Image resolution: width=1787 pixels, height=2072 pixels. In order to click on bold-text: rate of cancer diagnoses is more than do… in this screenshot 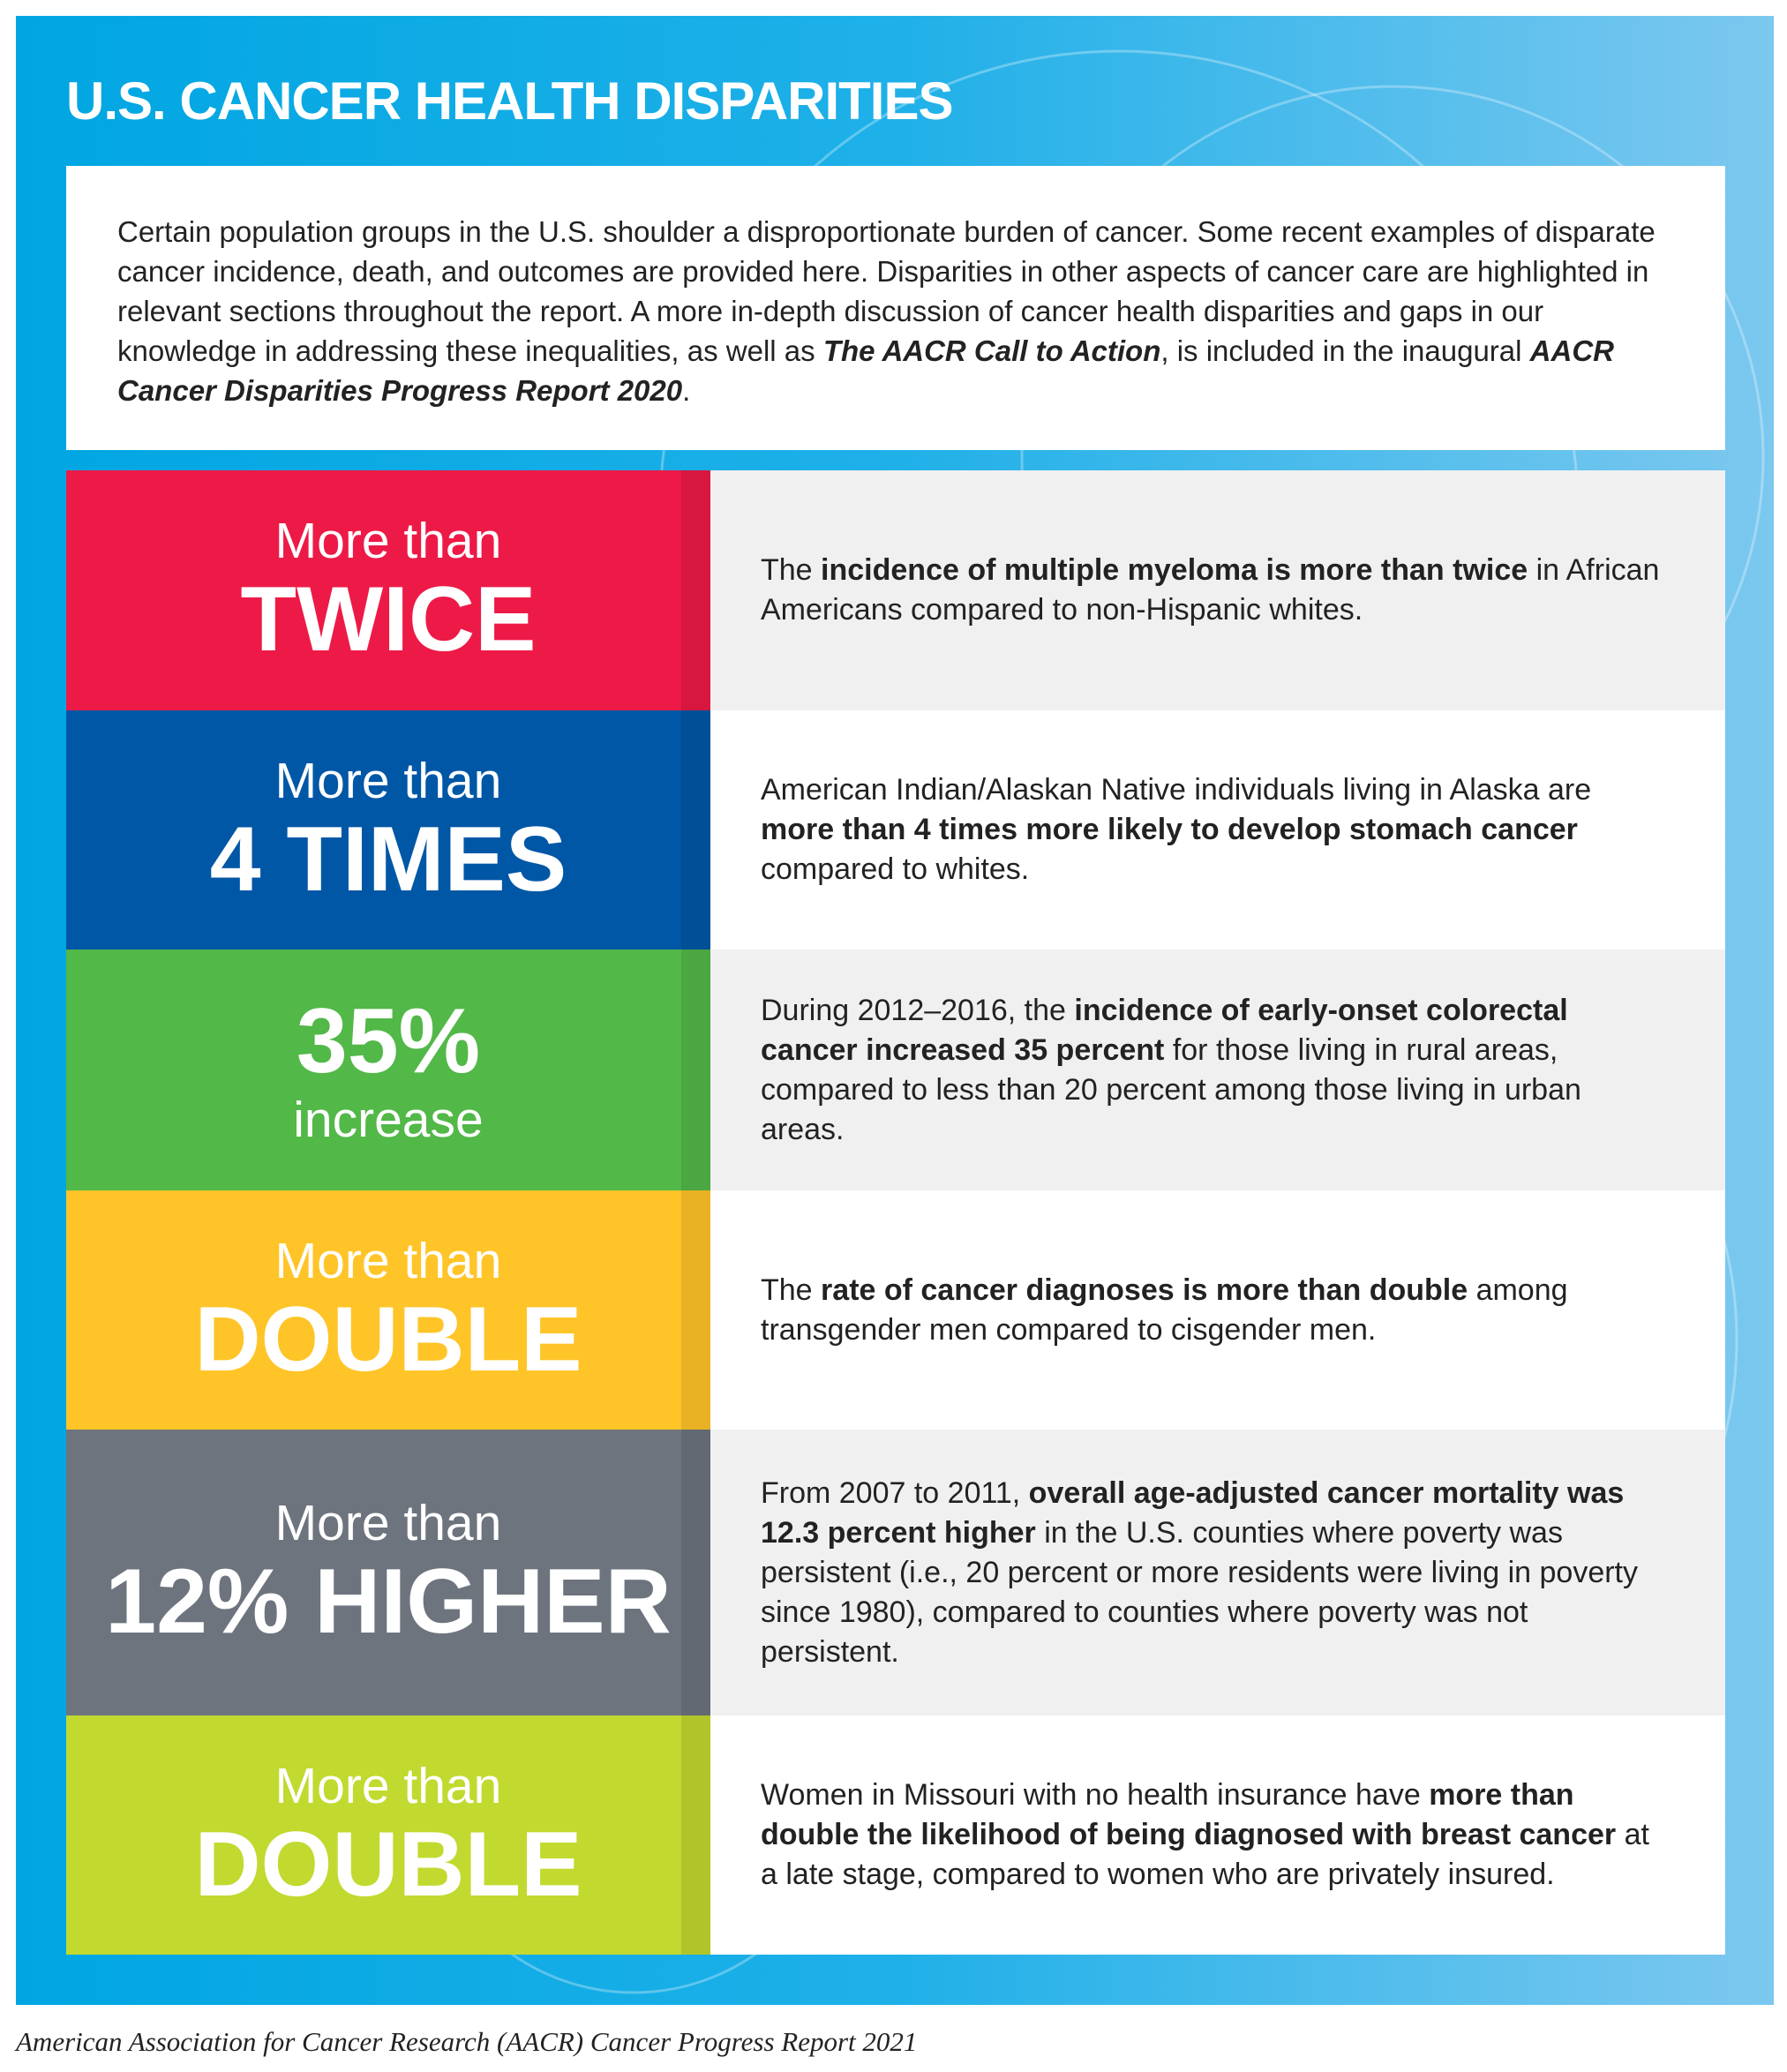, I will do `click(1144, 1289)`.